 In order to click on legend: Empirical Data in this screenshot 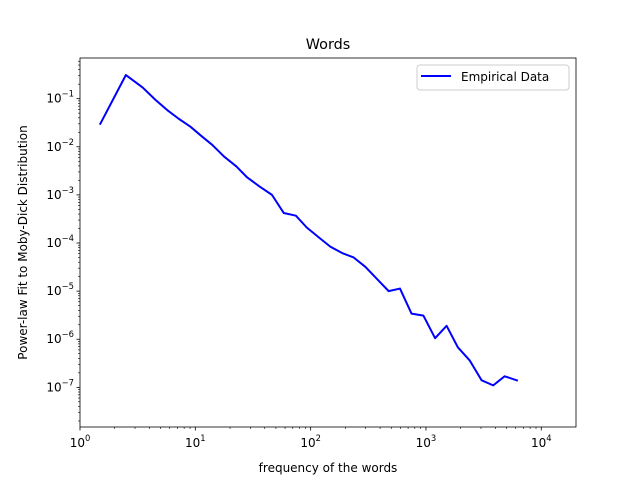, I will do `click(493, 77)`.